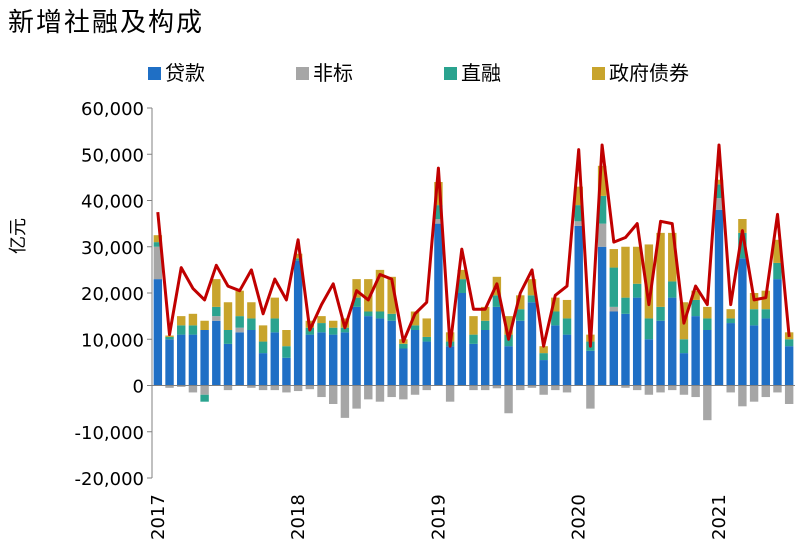  Describe the element at coordinates (158, 517) in the screenshot. I see `x-tick-label: 2017` at that location.